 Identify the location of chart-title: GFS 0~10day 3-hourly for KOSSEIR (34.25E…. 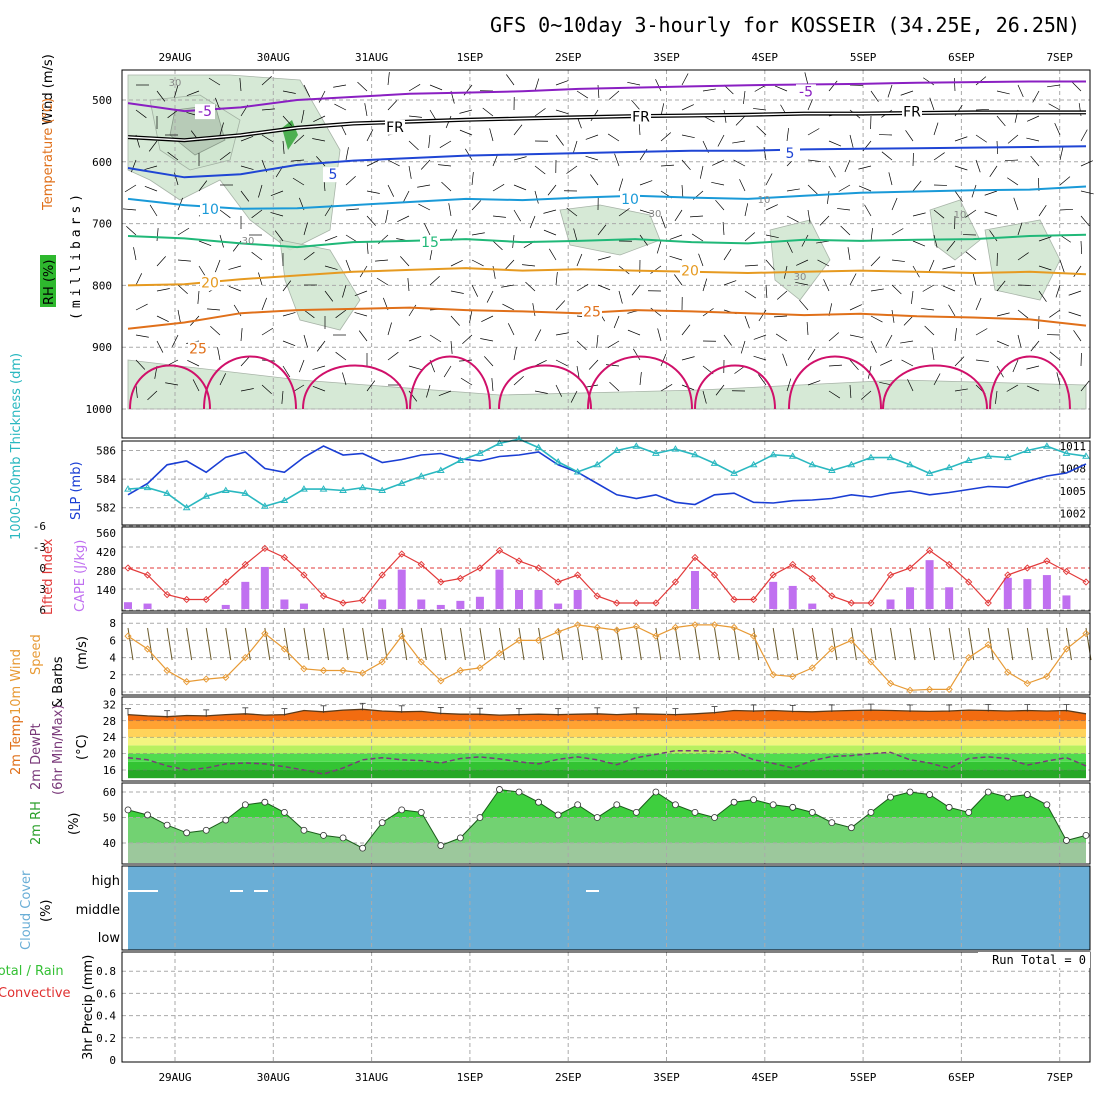
(785, 25).